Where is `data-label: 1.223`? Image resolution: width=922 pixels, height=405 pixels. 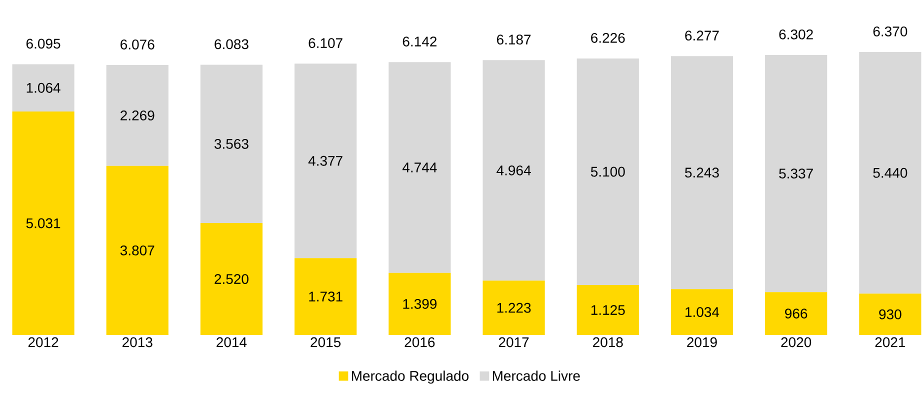
data-label: 1.223 is located at coordinates (514, 307).